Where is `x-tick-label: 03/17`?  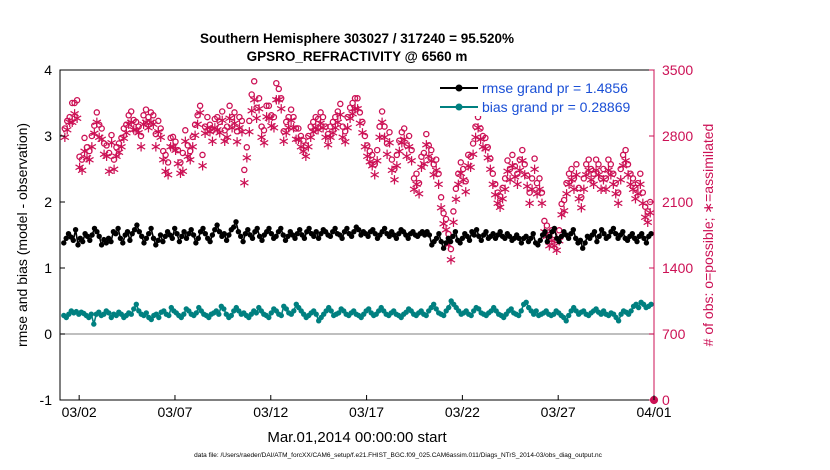
x-tick-label: 03/17 is located at coordinates (366, 412).